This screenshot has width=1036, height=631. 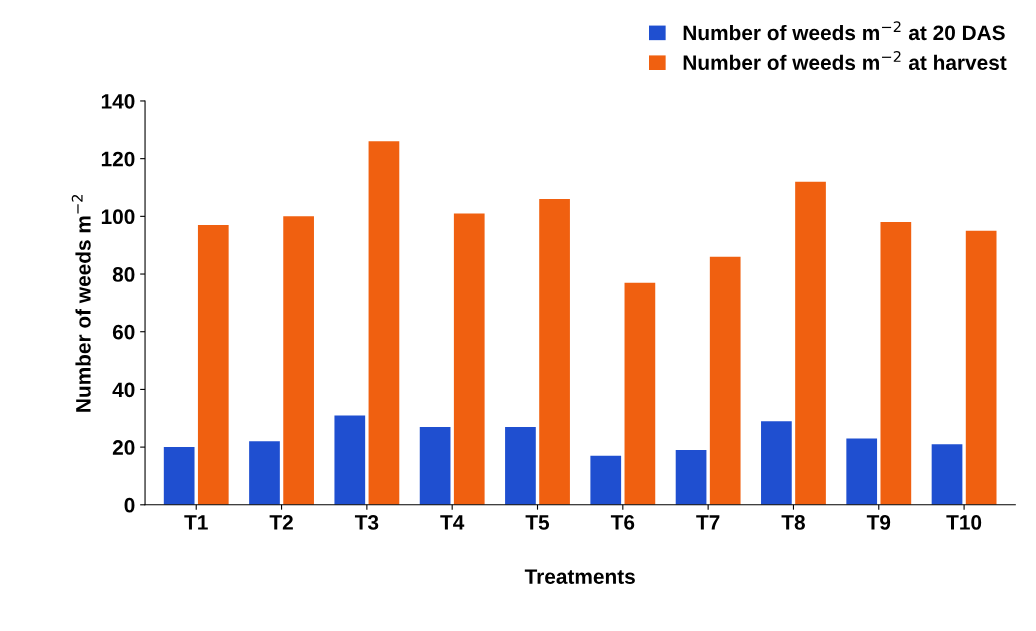 What do you see at coordinates (118, 217) in the screenshot?
I see `y-tick-label: 100` at bounding box center [118, 217].